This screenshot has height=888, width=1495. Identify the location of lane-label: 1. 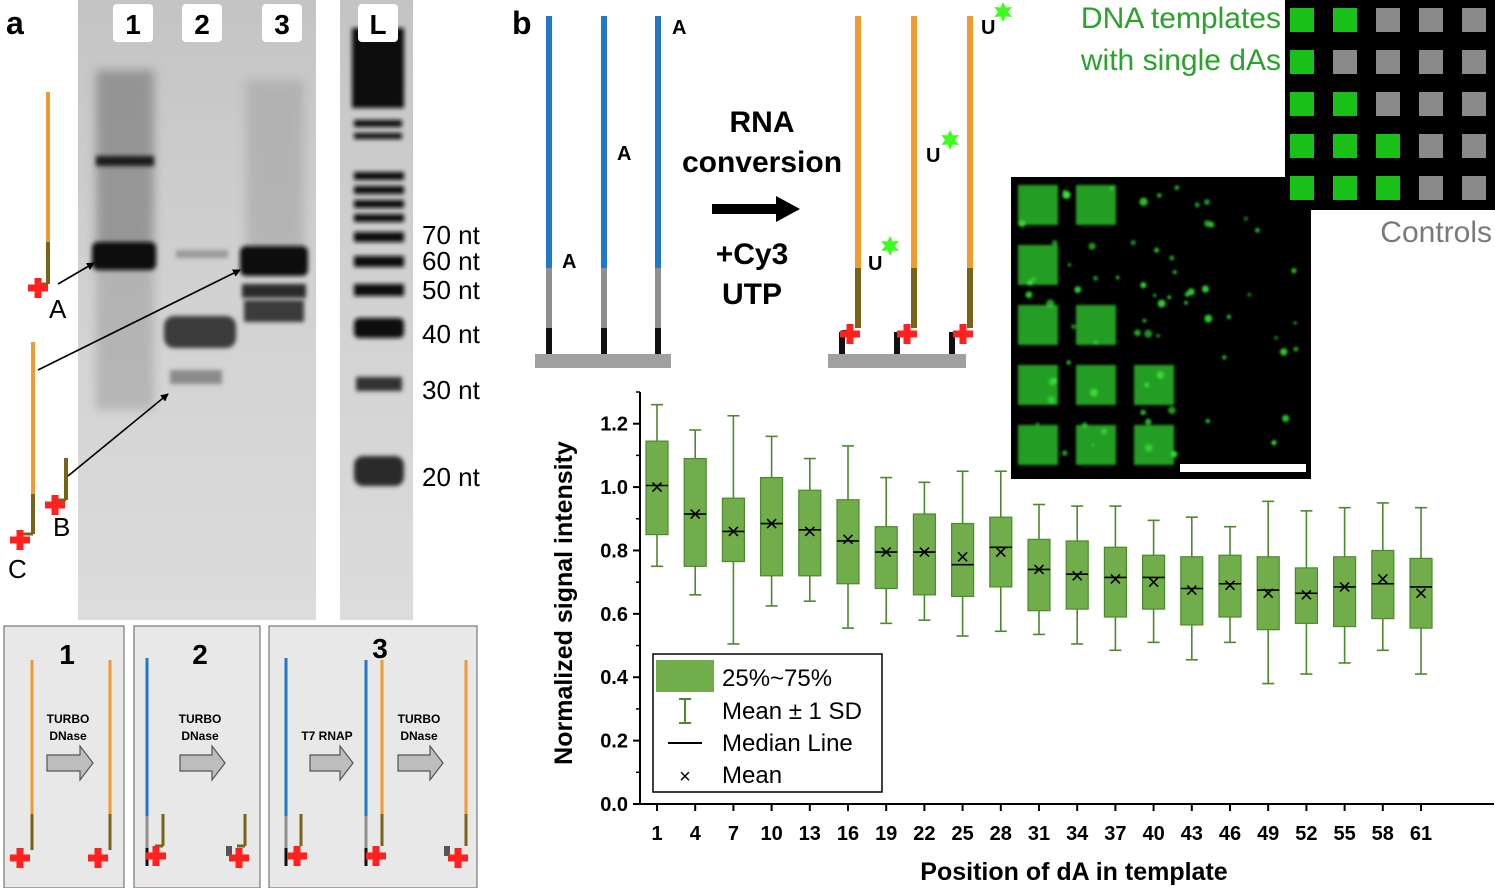
(133, 24).